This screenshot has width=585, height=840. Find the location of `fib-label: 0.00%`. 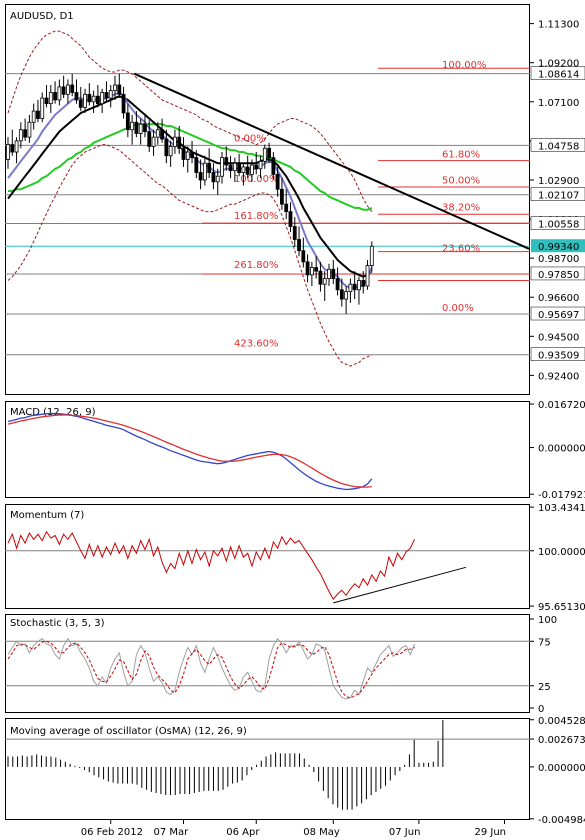

fib-label: 0.00% is located at coordinates (250, 139).